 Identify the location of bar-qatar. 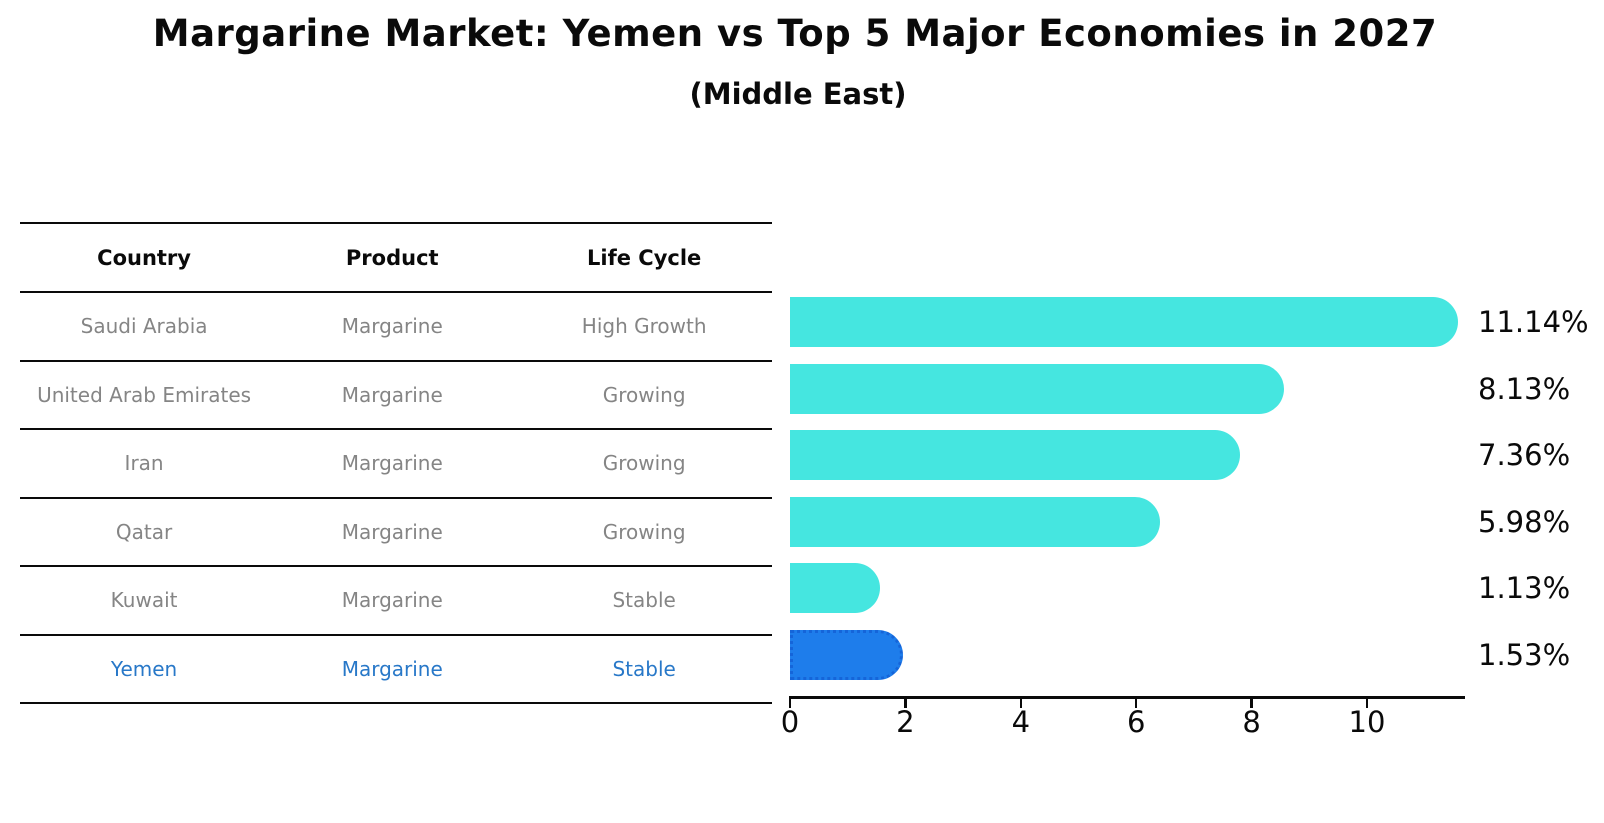
(975, 521).